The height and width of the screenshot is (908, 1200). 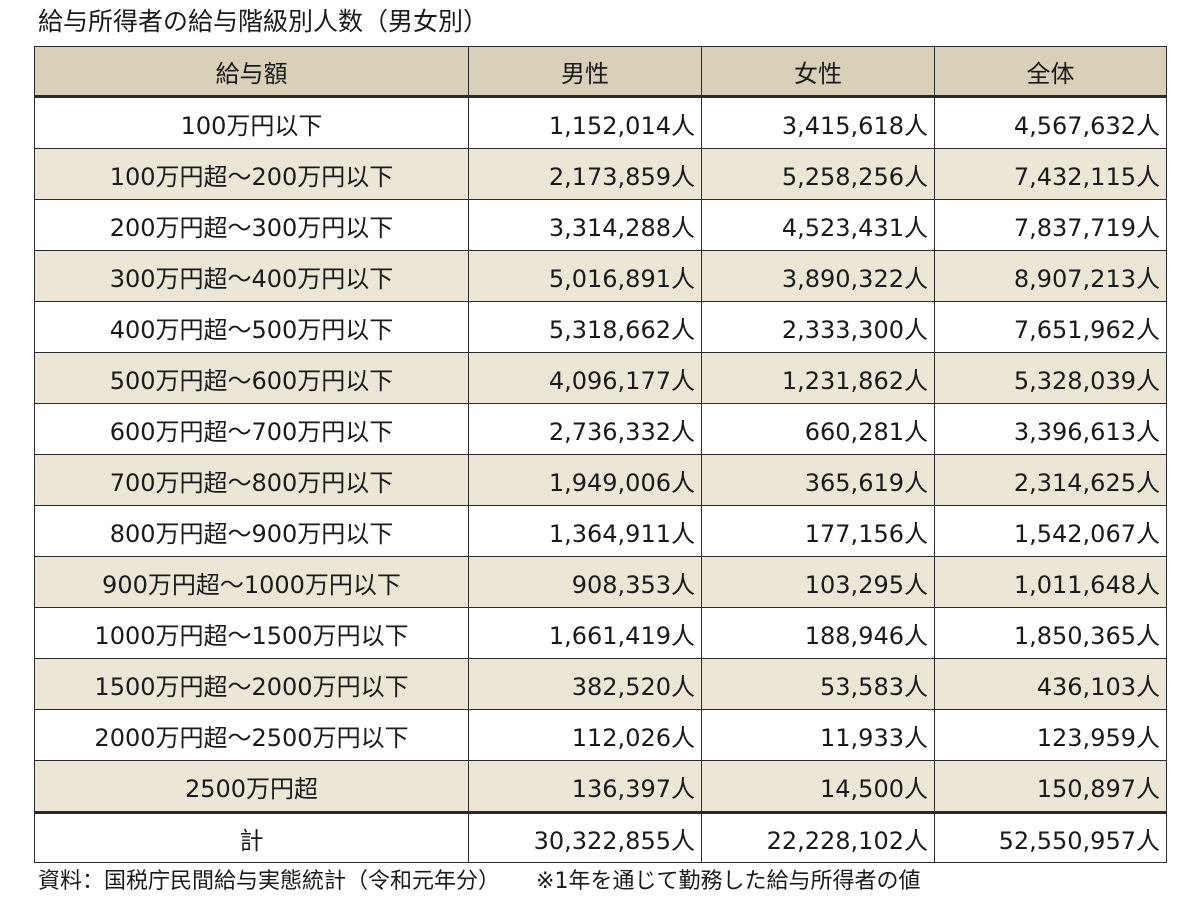 What do you see at coordinates (251, 174) in the screenshot?
I see `row-label: 100万円超～200万円以下` at bounding box center [251, 174].